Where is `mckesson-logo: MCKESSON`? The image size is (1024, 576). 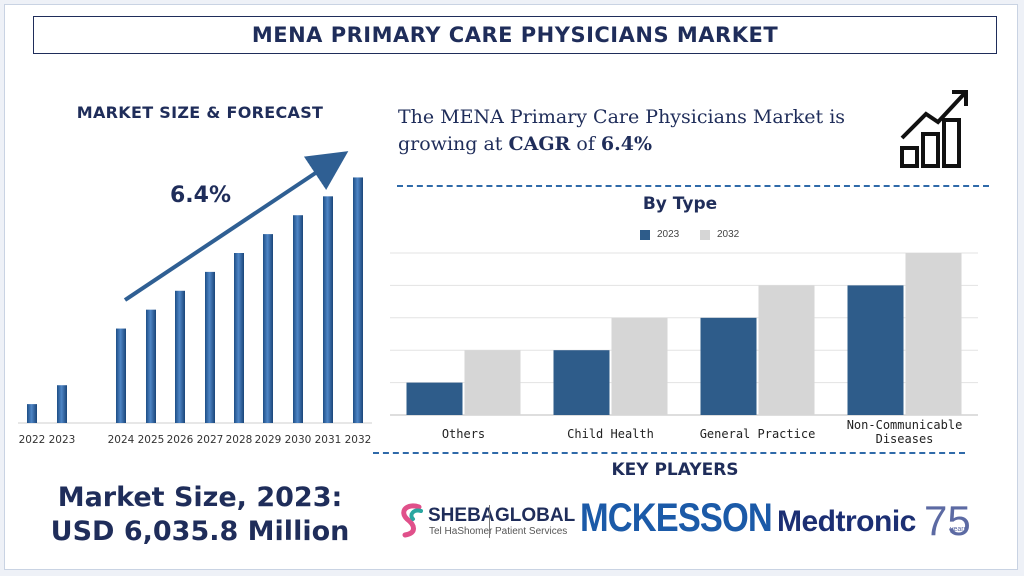
mckesson-logo: MCKESSON is located at coordinates (676, 518).